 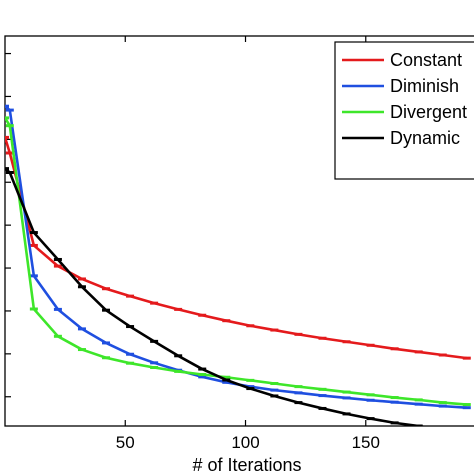 What do you see at coordinates (245, 442) in the screenshot?
I see `x-tick-label: 100` at bounding box center [245, 442].